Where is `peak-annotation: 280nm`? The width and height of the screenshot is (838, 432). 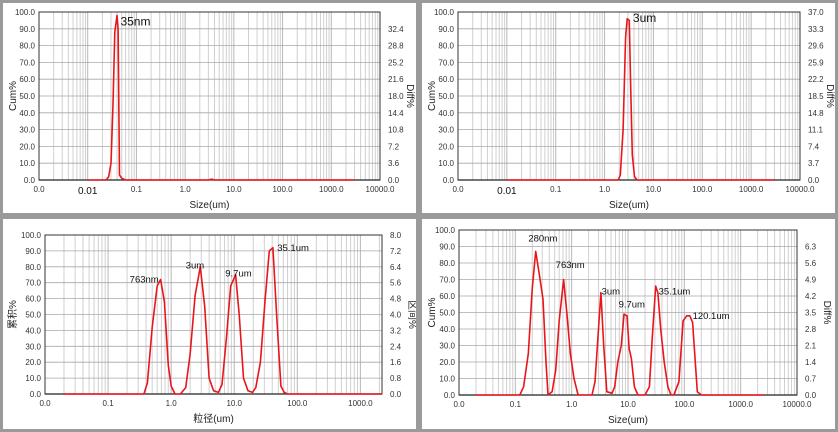
peak-annotation: 280nm is located at coordinates (542, 239).